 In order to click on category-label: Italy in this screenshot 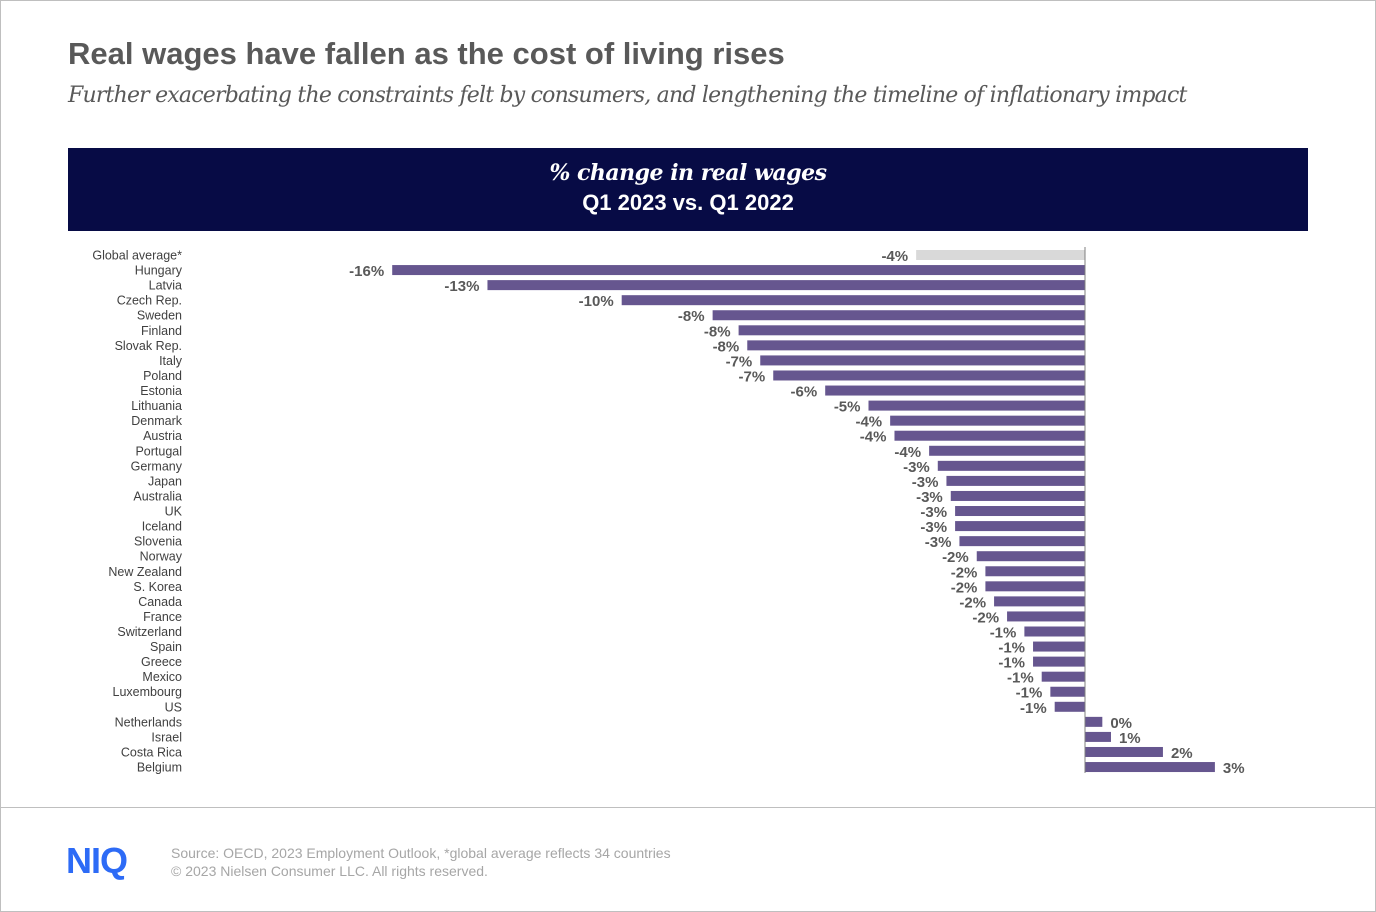, I will do `click(171, 361)`.